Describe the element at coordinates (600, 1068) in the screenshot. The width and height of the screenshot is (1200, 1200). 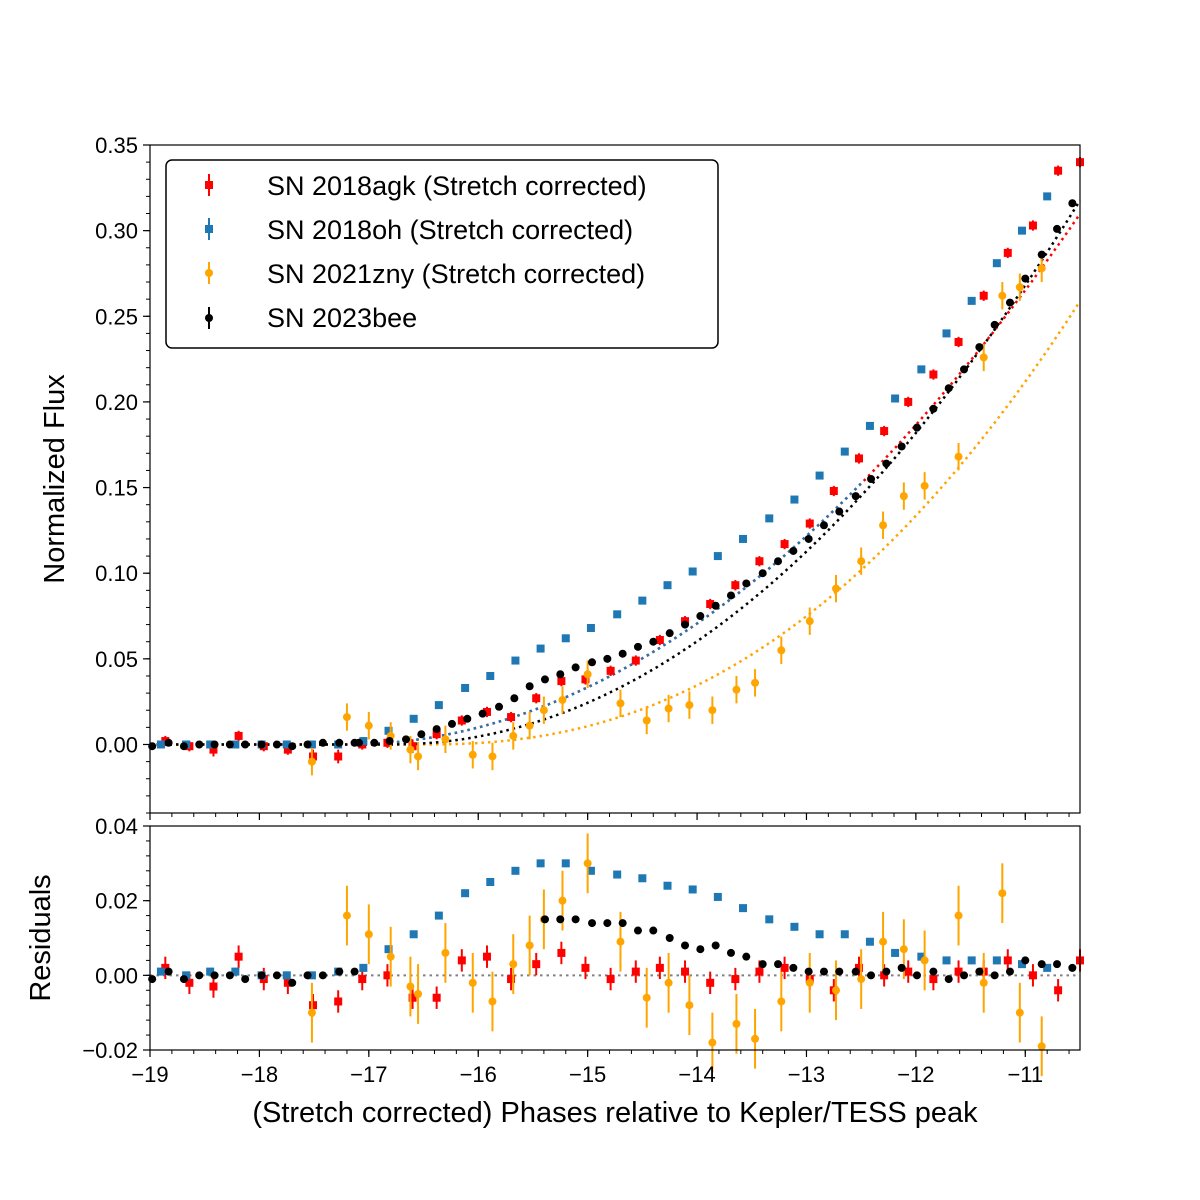
I see `residual-x-ticks: −19 −18 −17 −16 −15 −14 −13 −12 −11` at that location.